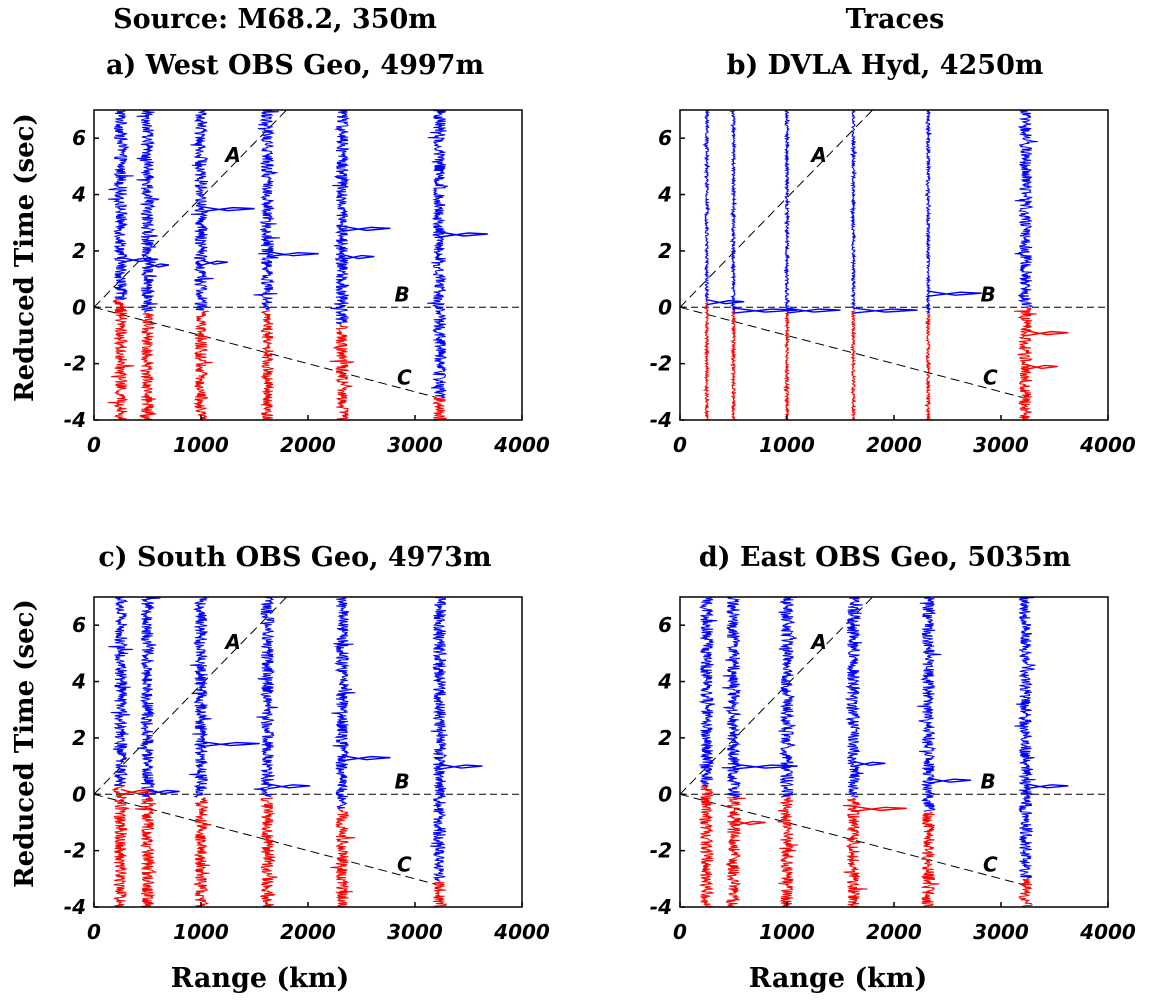 The height and width of the screenshot is (1005, 1149). I want to click on y-tick-label: 0, so click(79, 794).